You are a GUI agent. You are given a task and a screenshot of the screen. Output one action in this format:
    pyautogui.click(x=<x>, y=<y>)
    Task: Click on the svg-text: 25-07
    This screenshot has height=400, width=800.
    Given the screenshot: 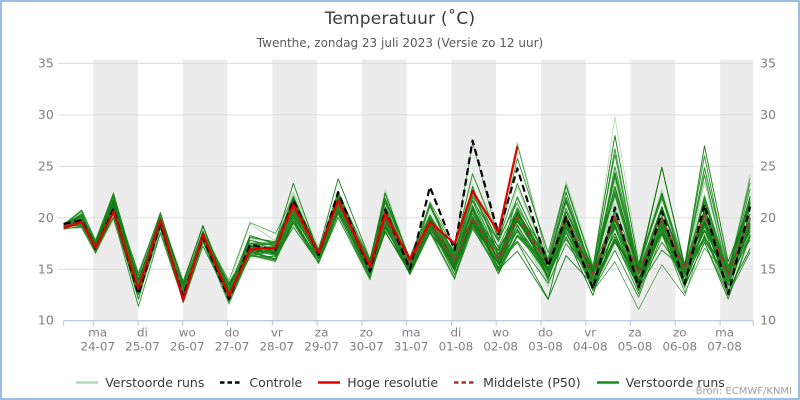 What is the action you would take?
    pyautogui.click(x=142, y=347)
    